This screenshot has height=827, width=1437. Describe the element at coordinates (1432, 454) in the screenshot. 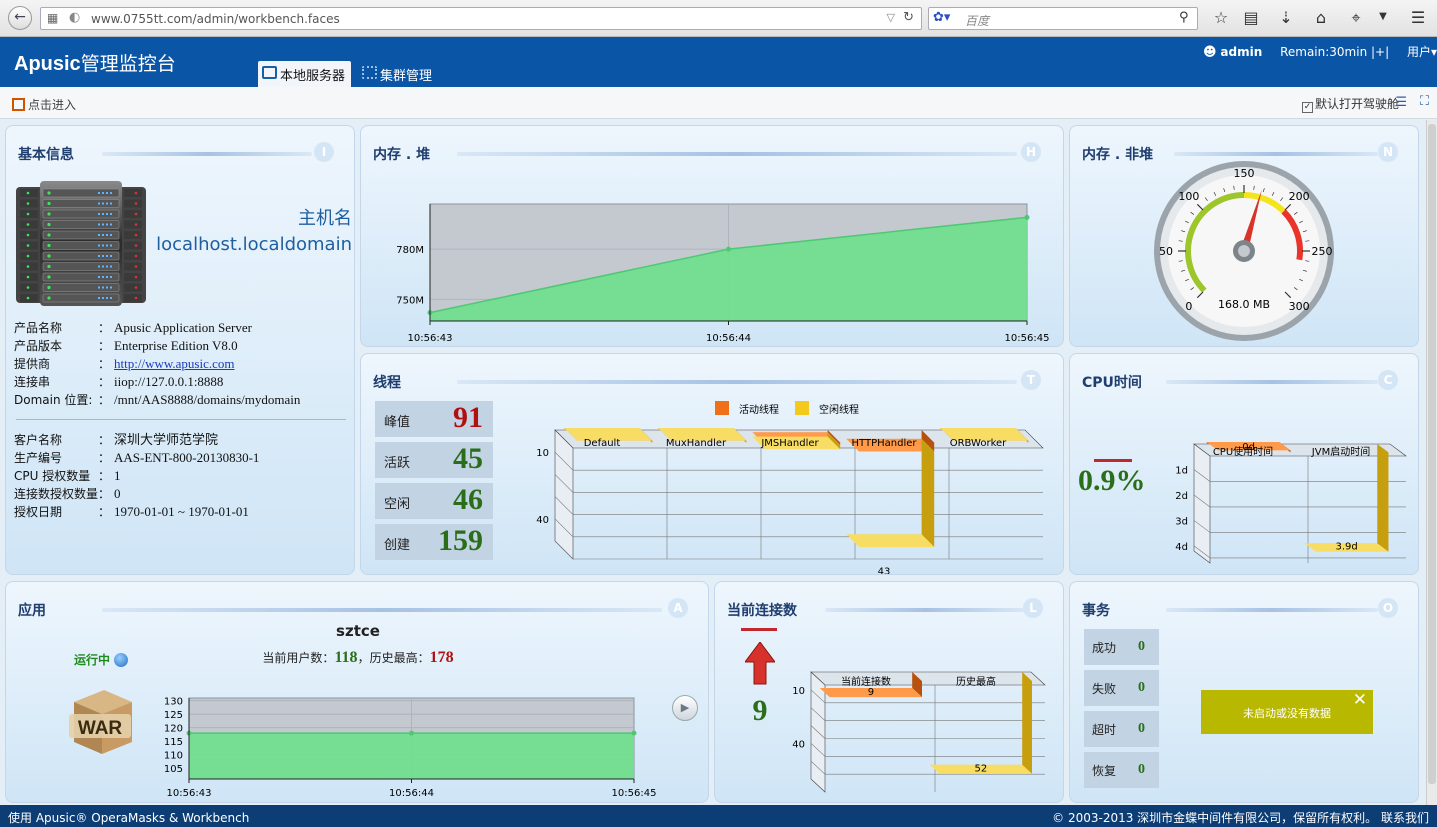

I see `scrollbar-thumb` at that location.